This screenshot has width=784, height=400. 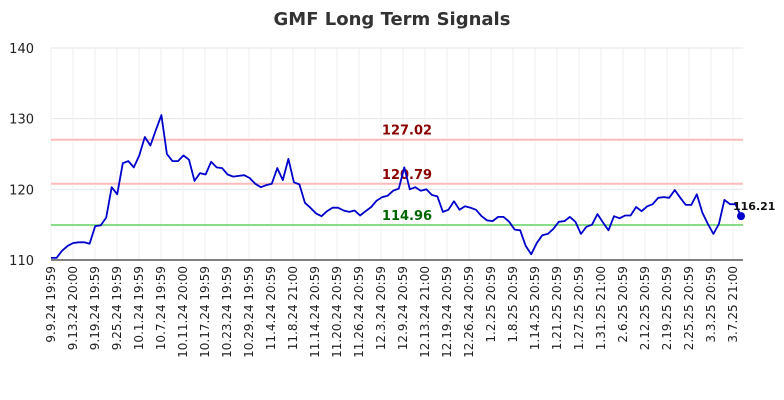 What do you see at coordinates (425, 312) in the screenshot?
I see `x-tick-label: 12.13.24 21:00` at bounding box center [425, 312].